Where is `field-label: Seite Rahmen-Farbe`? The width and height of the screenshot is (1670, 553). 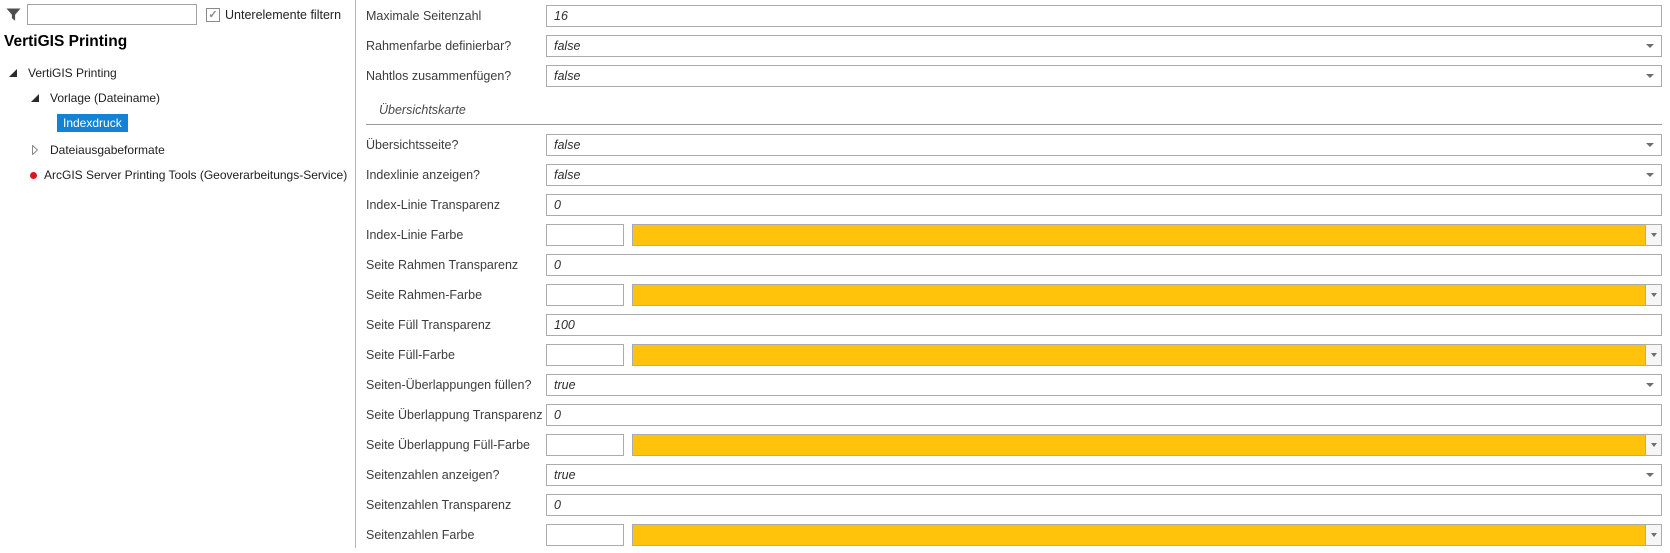 field-label: Seite Rahmen-Farbe is located at coordinates (424, 295).